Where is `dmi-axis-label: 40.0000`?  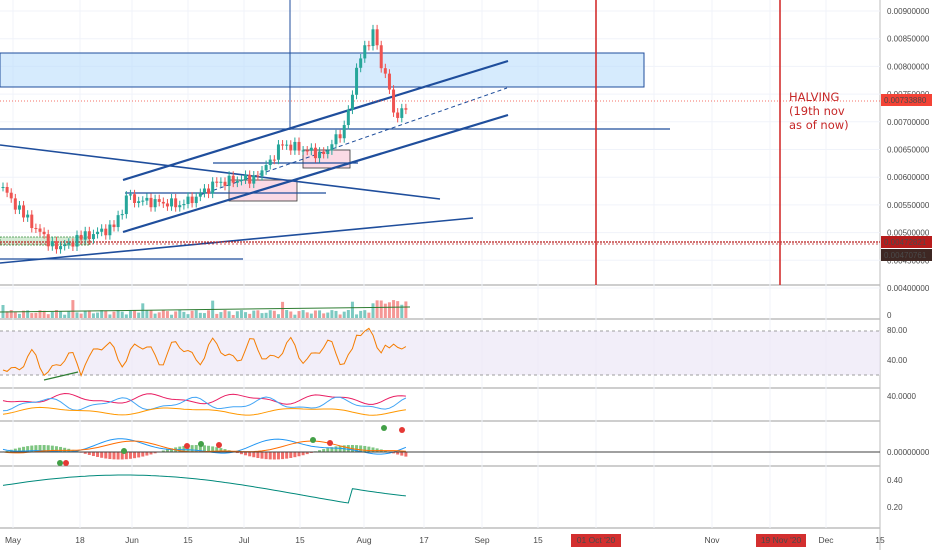 dmi-axis-label: 40.0000 is located at coordinates (901, 396).